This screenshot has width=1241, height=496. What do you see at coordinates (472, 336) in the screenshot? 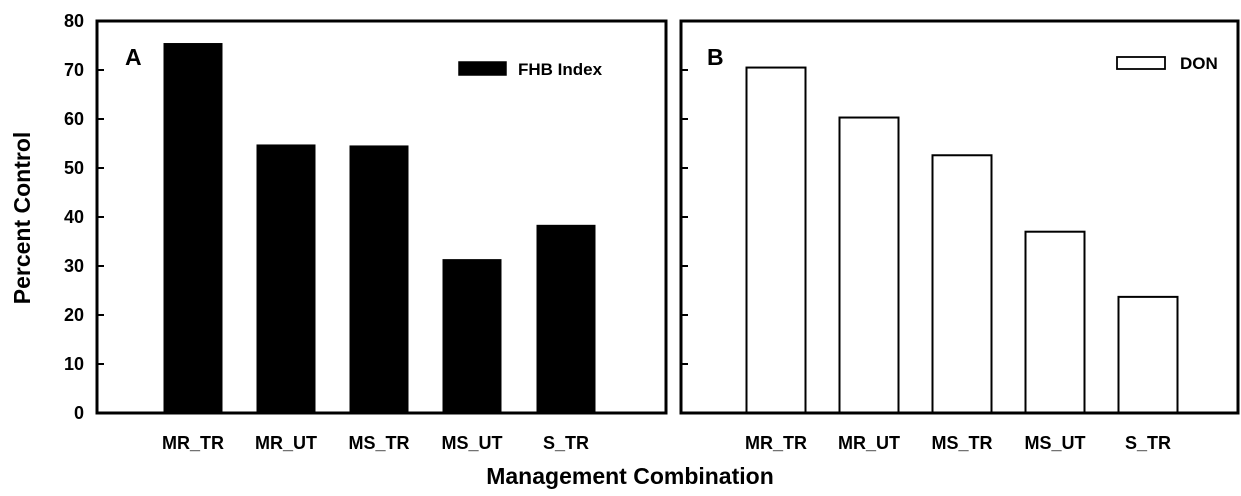
I see `panel-a-bar-ms-ut` at bounding box center [472, 336].